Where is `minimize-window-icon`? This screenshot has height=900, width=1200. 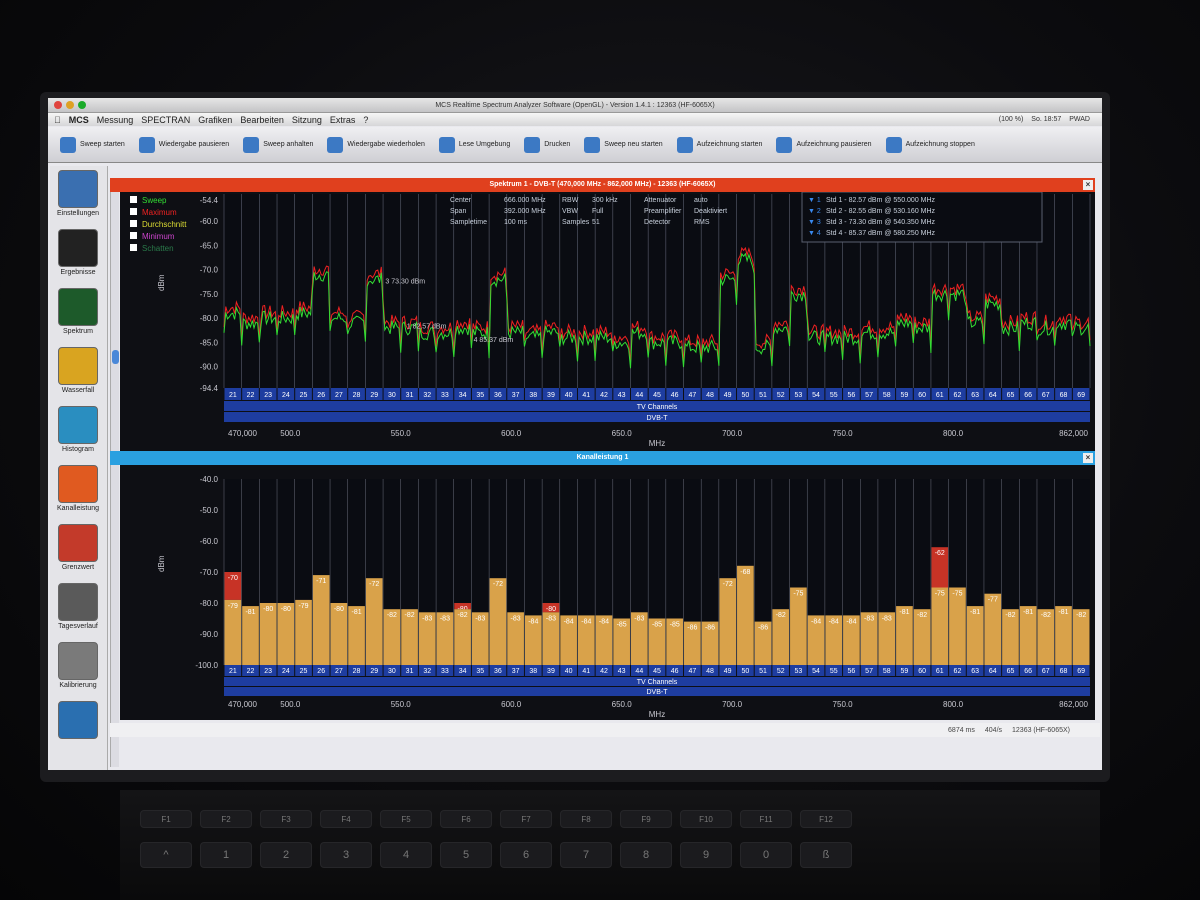 minimize-window-icon is located at coordinates (70, 105).